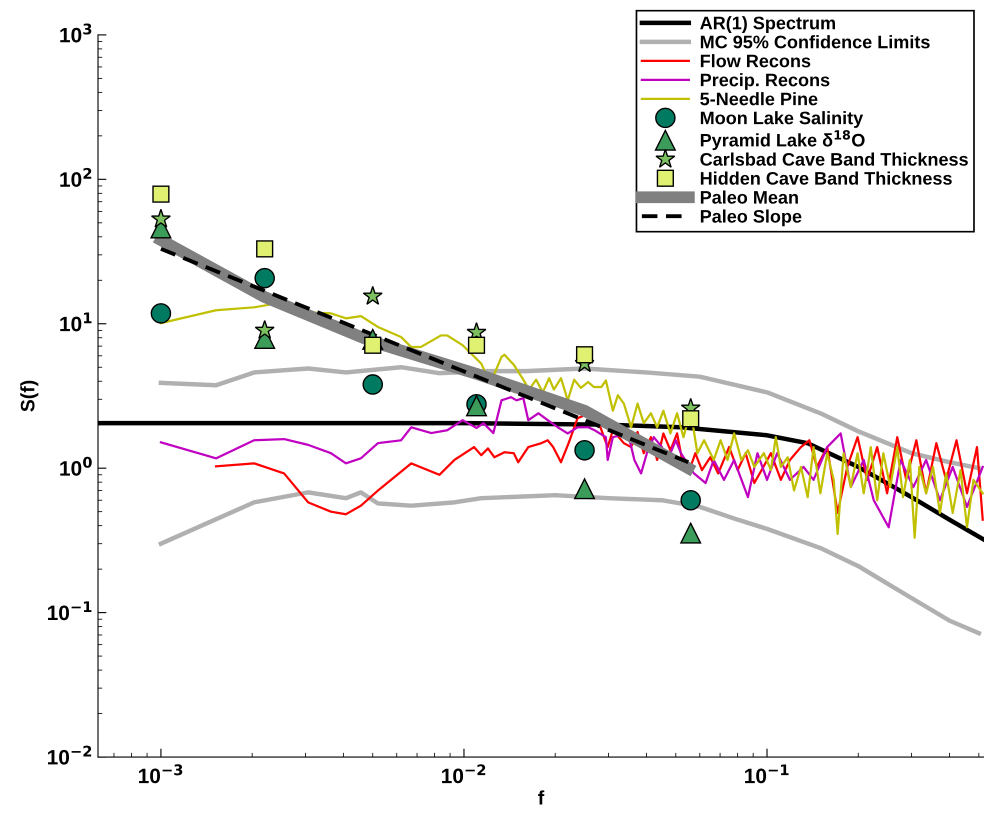  Describe the element at coordinates (782, 140) in the screenshot. I see `legend-label: Pyramid Lake δ$^{18}$O` at that location.